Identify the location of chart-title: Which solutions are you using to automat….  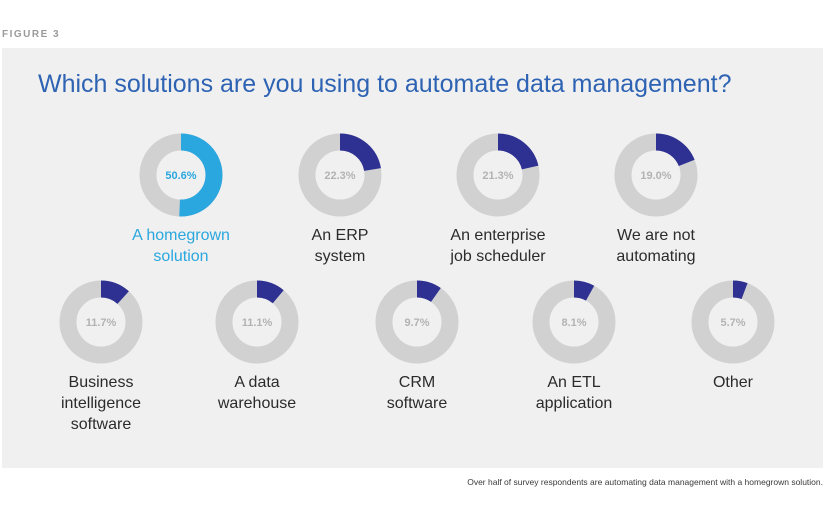
(385, 84).